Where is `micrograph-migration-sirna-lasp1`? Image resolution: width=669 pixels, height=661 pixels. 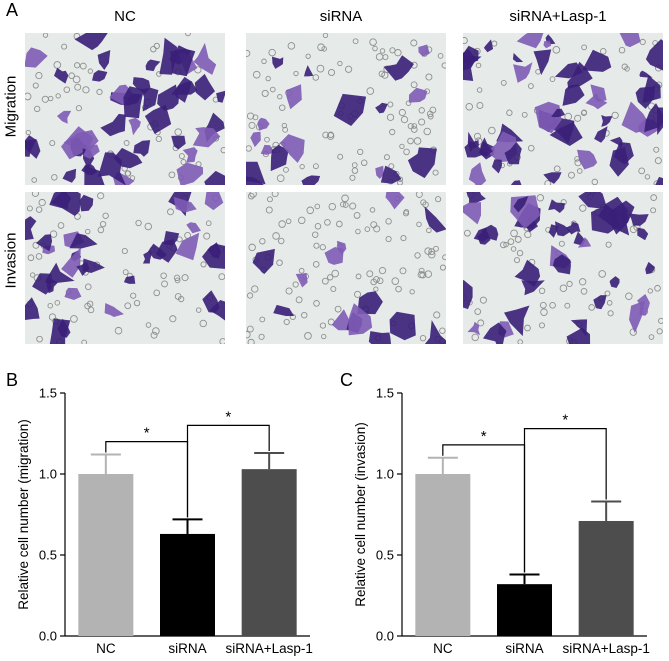 micrograph-migration-sirna-lasp1 is located at coordinates (563, 109).